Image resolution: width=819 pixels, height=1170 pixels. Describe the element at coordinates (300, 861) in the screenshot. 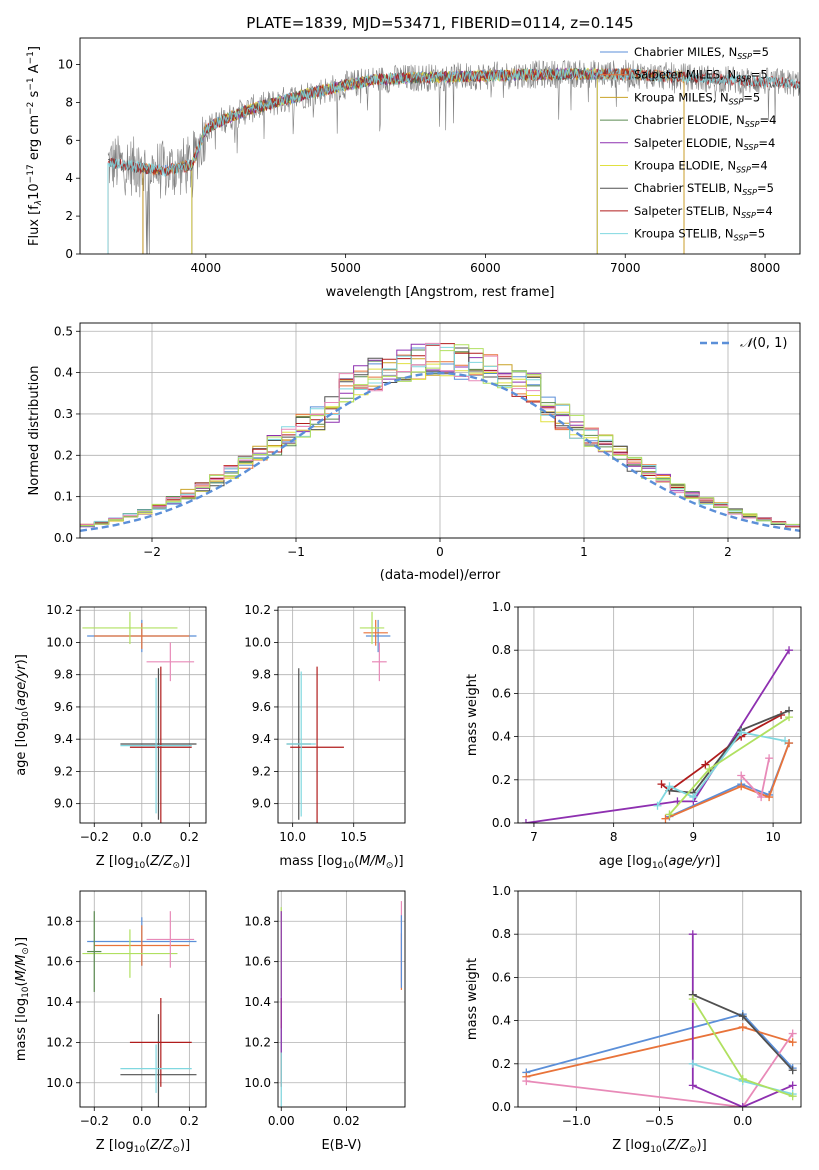

I see `x-axis-label-part: mass [` at that location.